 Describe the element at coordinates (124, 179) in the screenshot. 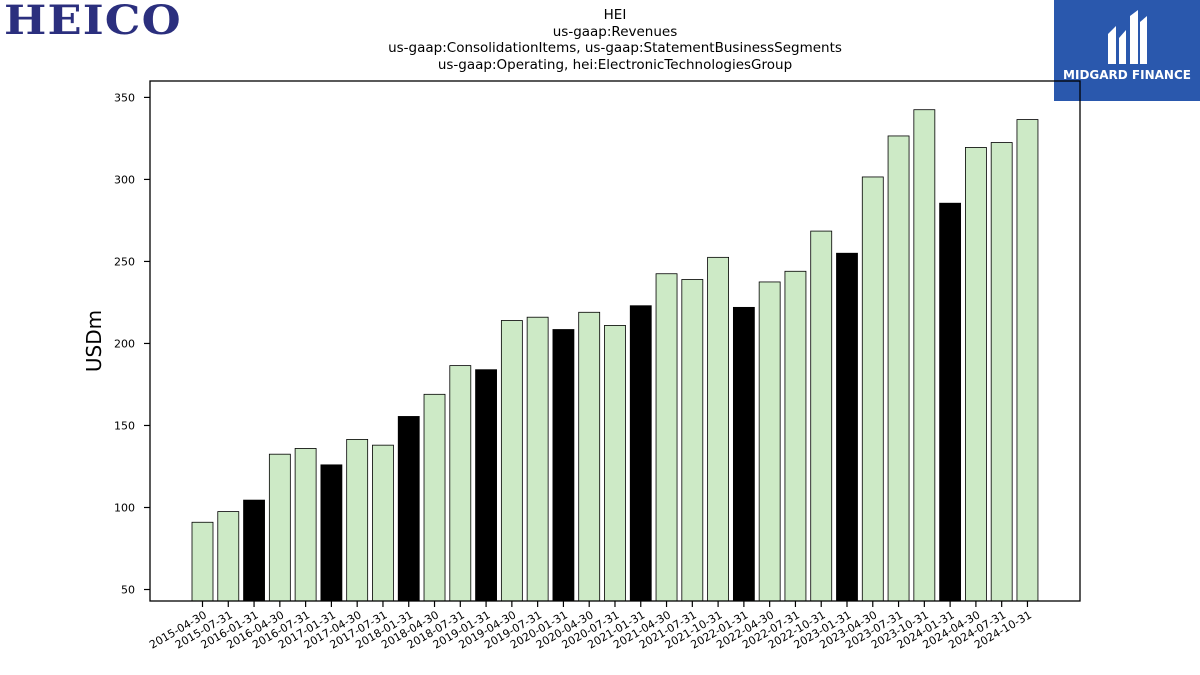

I see `y-tick-label: 300` at that location.